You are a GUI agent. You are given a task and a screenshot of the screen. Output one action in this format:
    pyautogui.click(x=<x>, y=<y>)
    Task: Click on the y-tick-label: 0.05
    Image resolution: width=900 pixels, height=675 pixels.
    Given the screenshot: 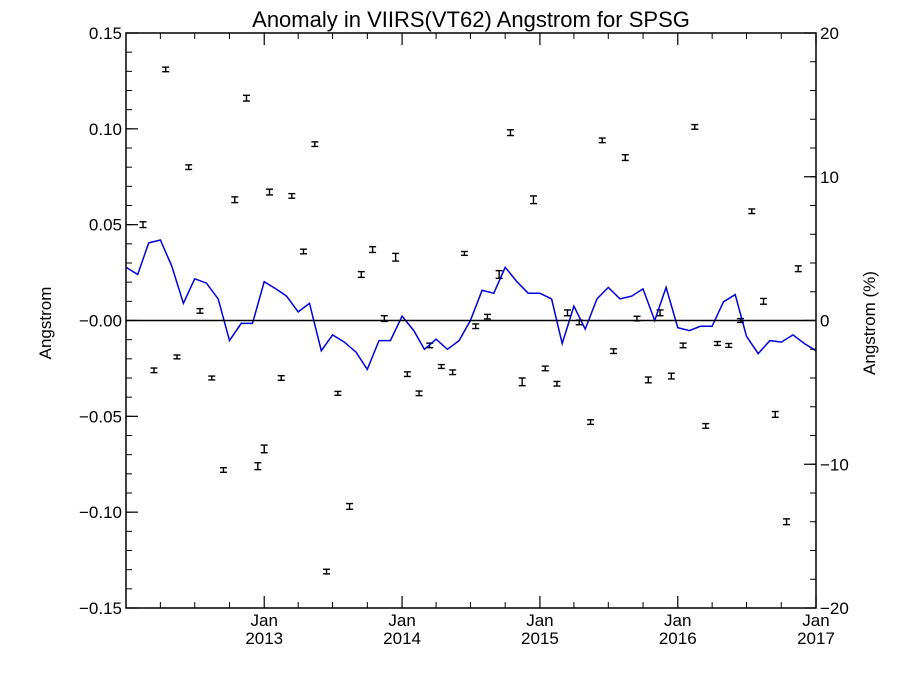 What is the action you would take?
    pyautogui.click(x=105, y=225)
    